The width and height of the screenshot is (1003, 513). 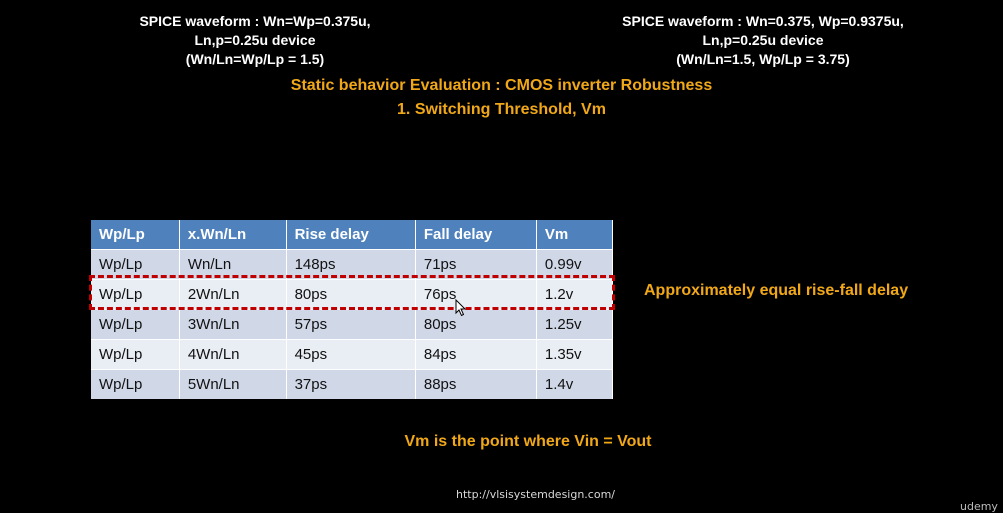 What do you see at coordinates (461, 308) in the screenshot?
I see `mouse-pointer-icon` at bounding box center [461, 308].